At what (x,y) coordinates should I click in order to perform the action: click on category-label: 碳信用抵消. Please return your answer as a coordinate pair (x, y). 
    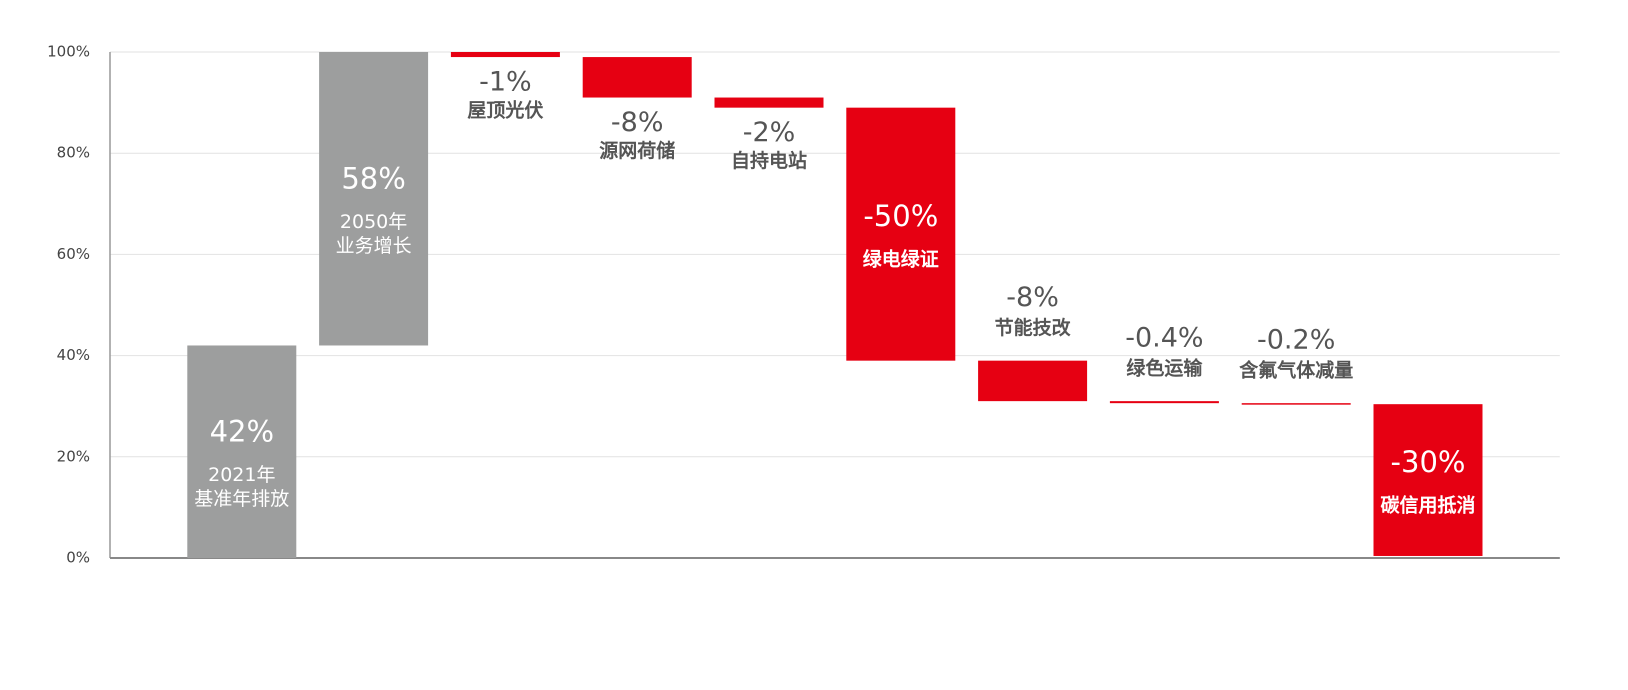
    Looking at the image, I should click on (1427, 505).